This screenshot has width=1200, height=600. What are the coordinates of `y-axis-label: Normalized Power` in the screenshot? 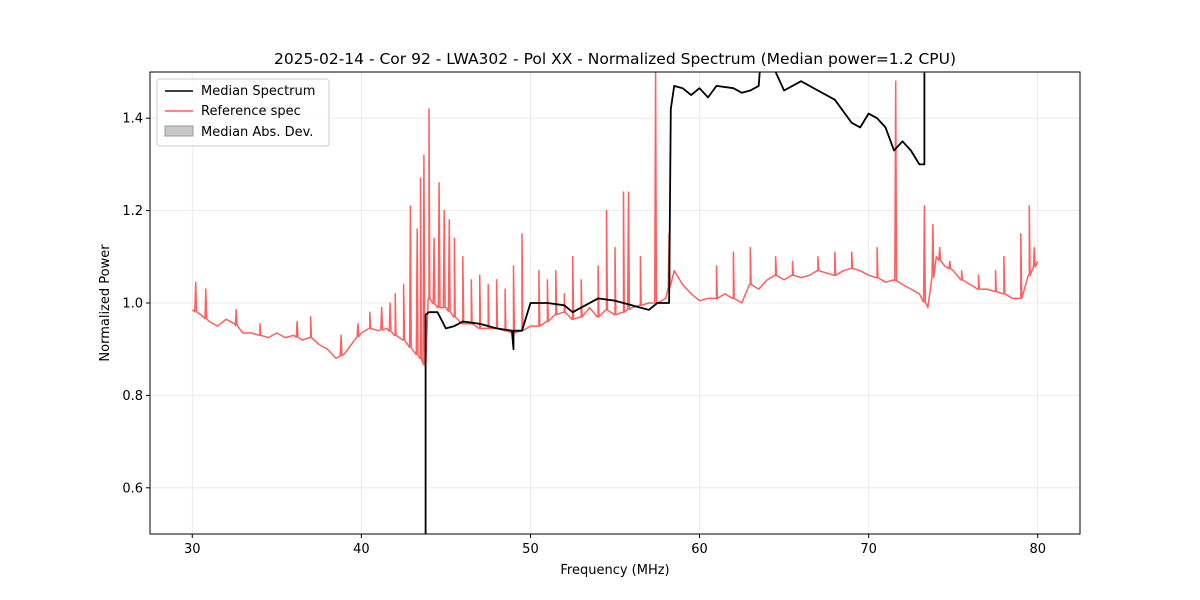 It's located at (105, 303).